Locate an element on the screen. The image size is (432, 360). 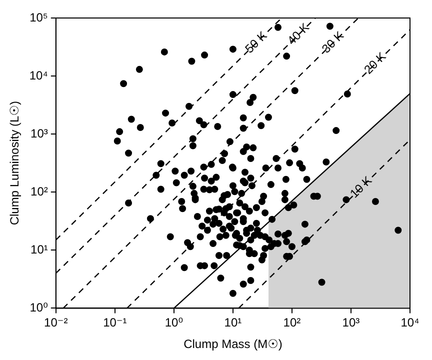
y-tick-label: 10⁴ is located at coordinates (38, 75).